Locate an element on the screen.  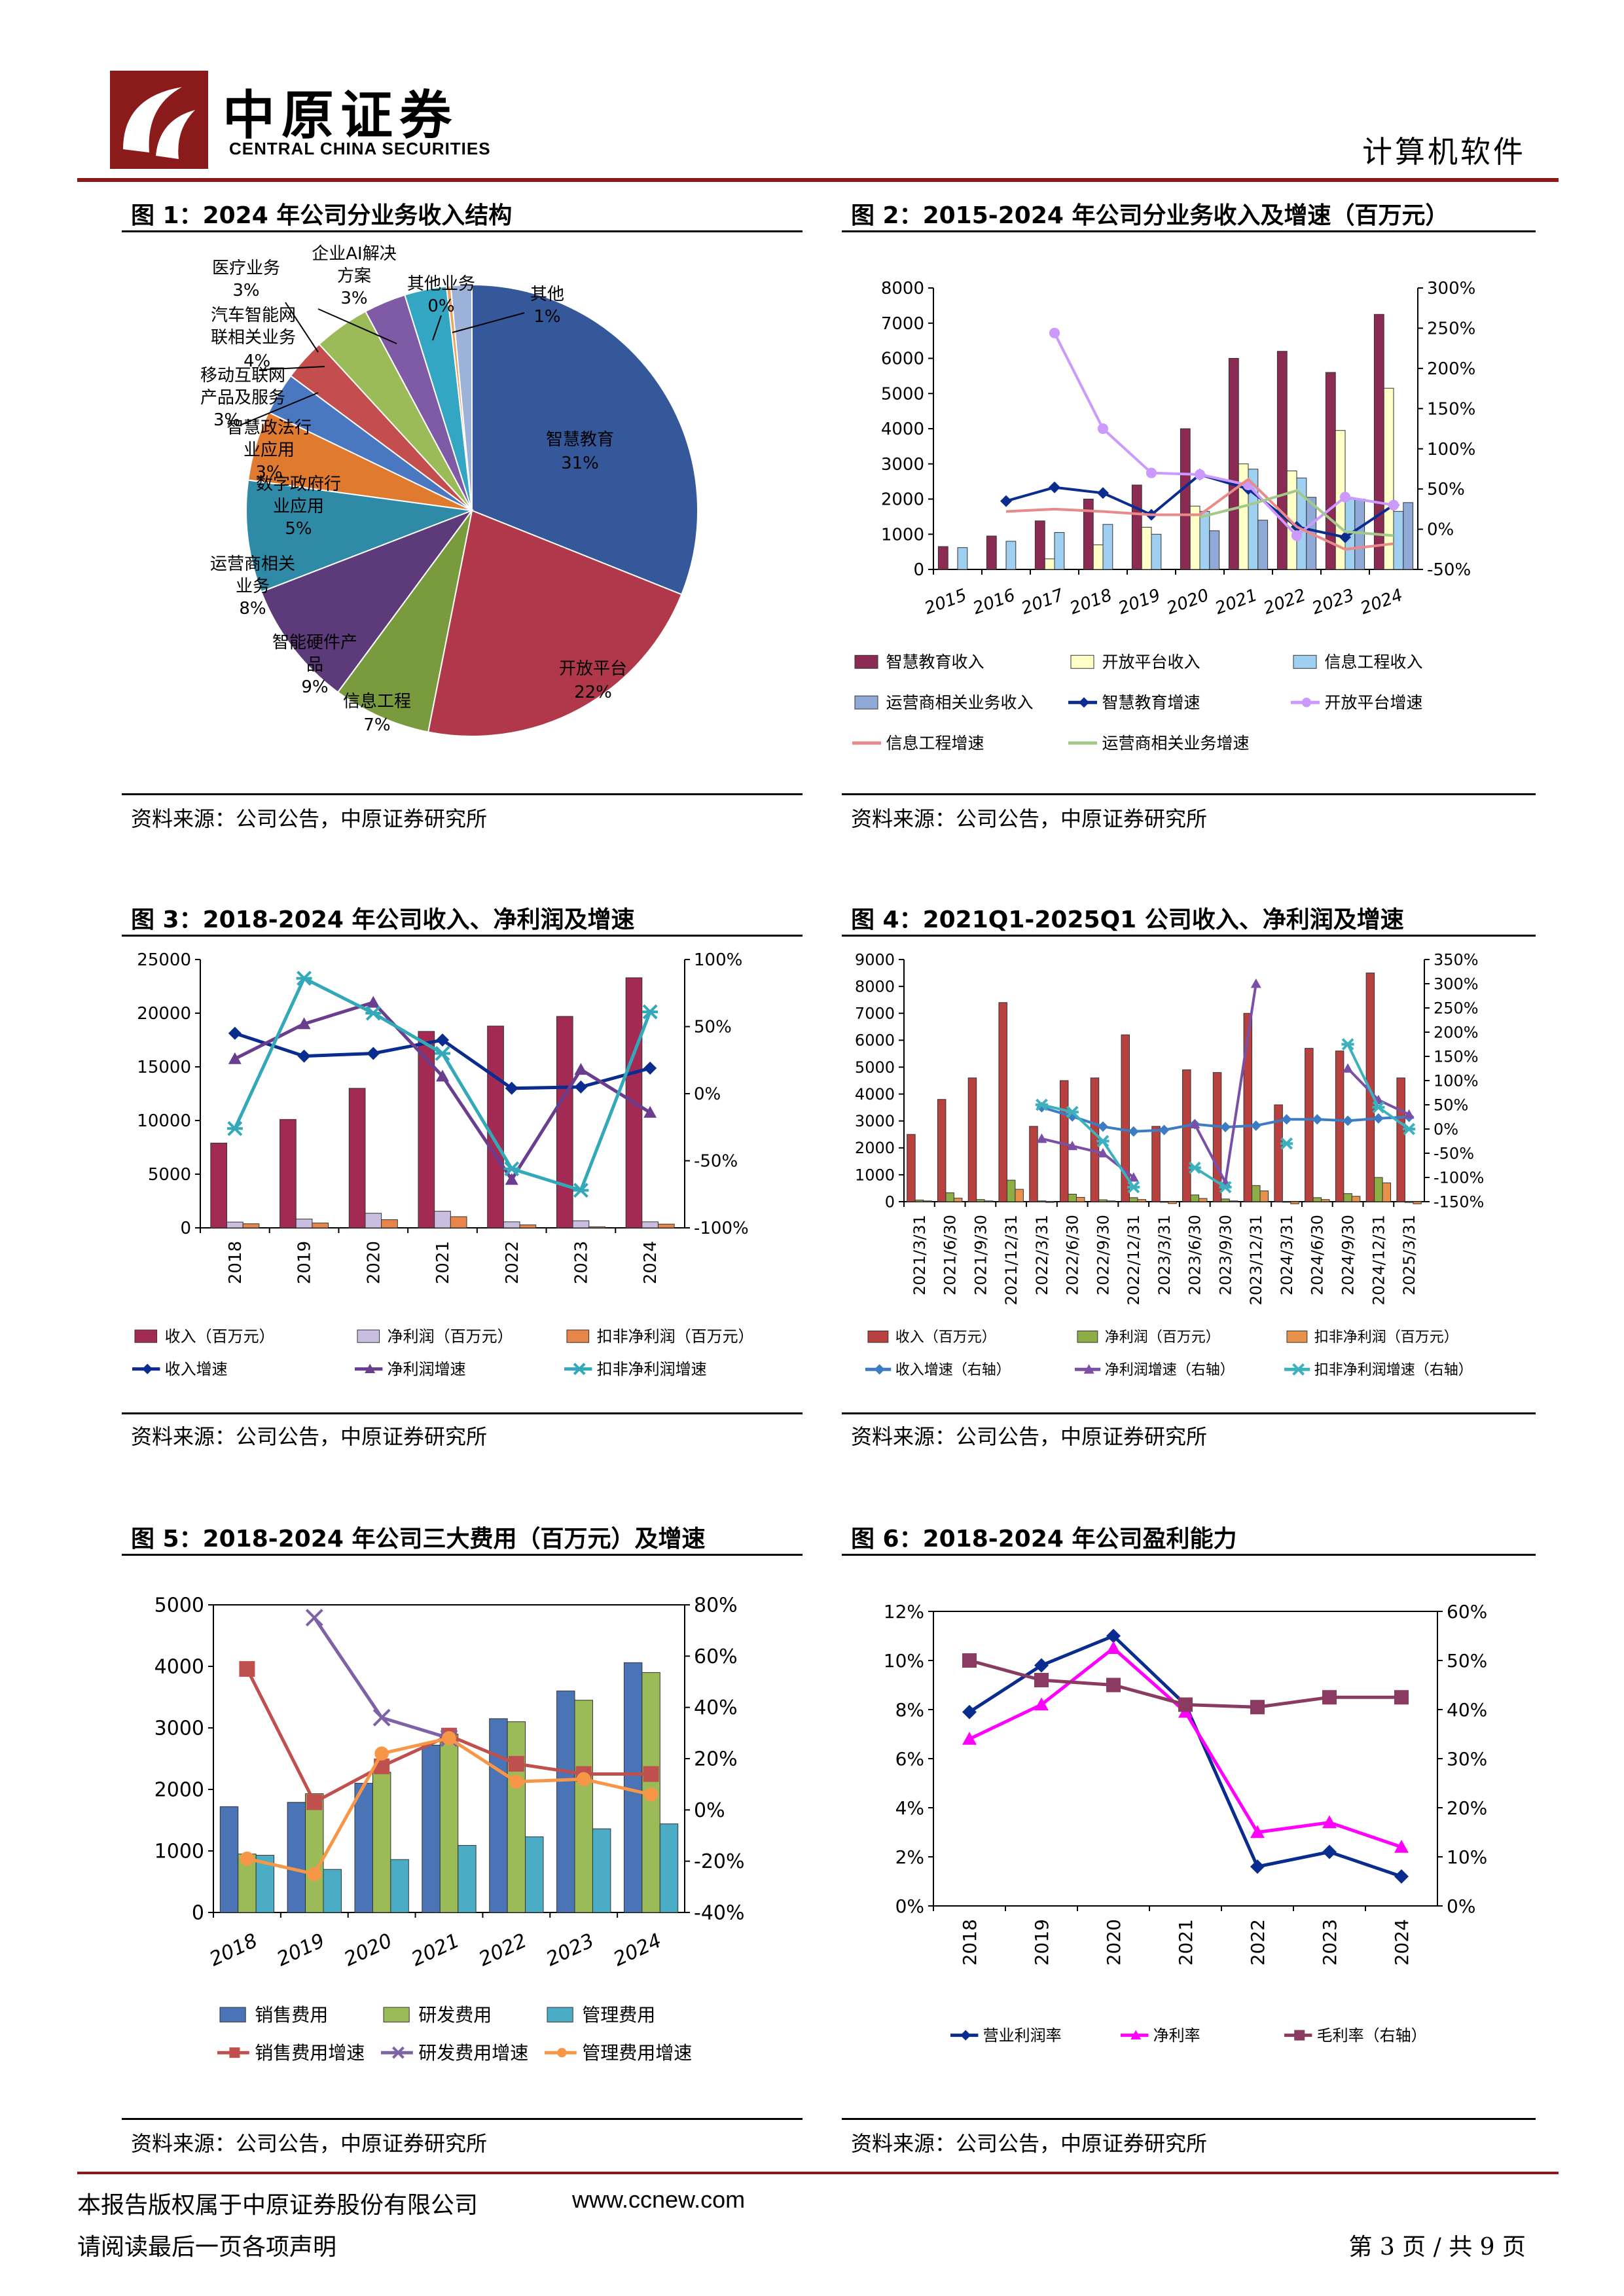
y-tick-label: 25000 is located at coordinates (164, 960).